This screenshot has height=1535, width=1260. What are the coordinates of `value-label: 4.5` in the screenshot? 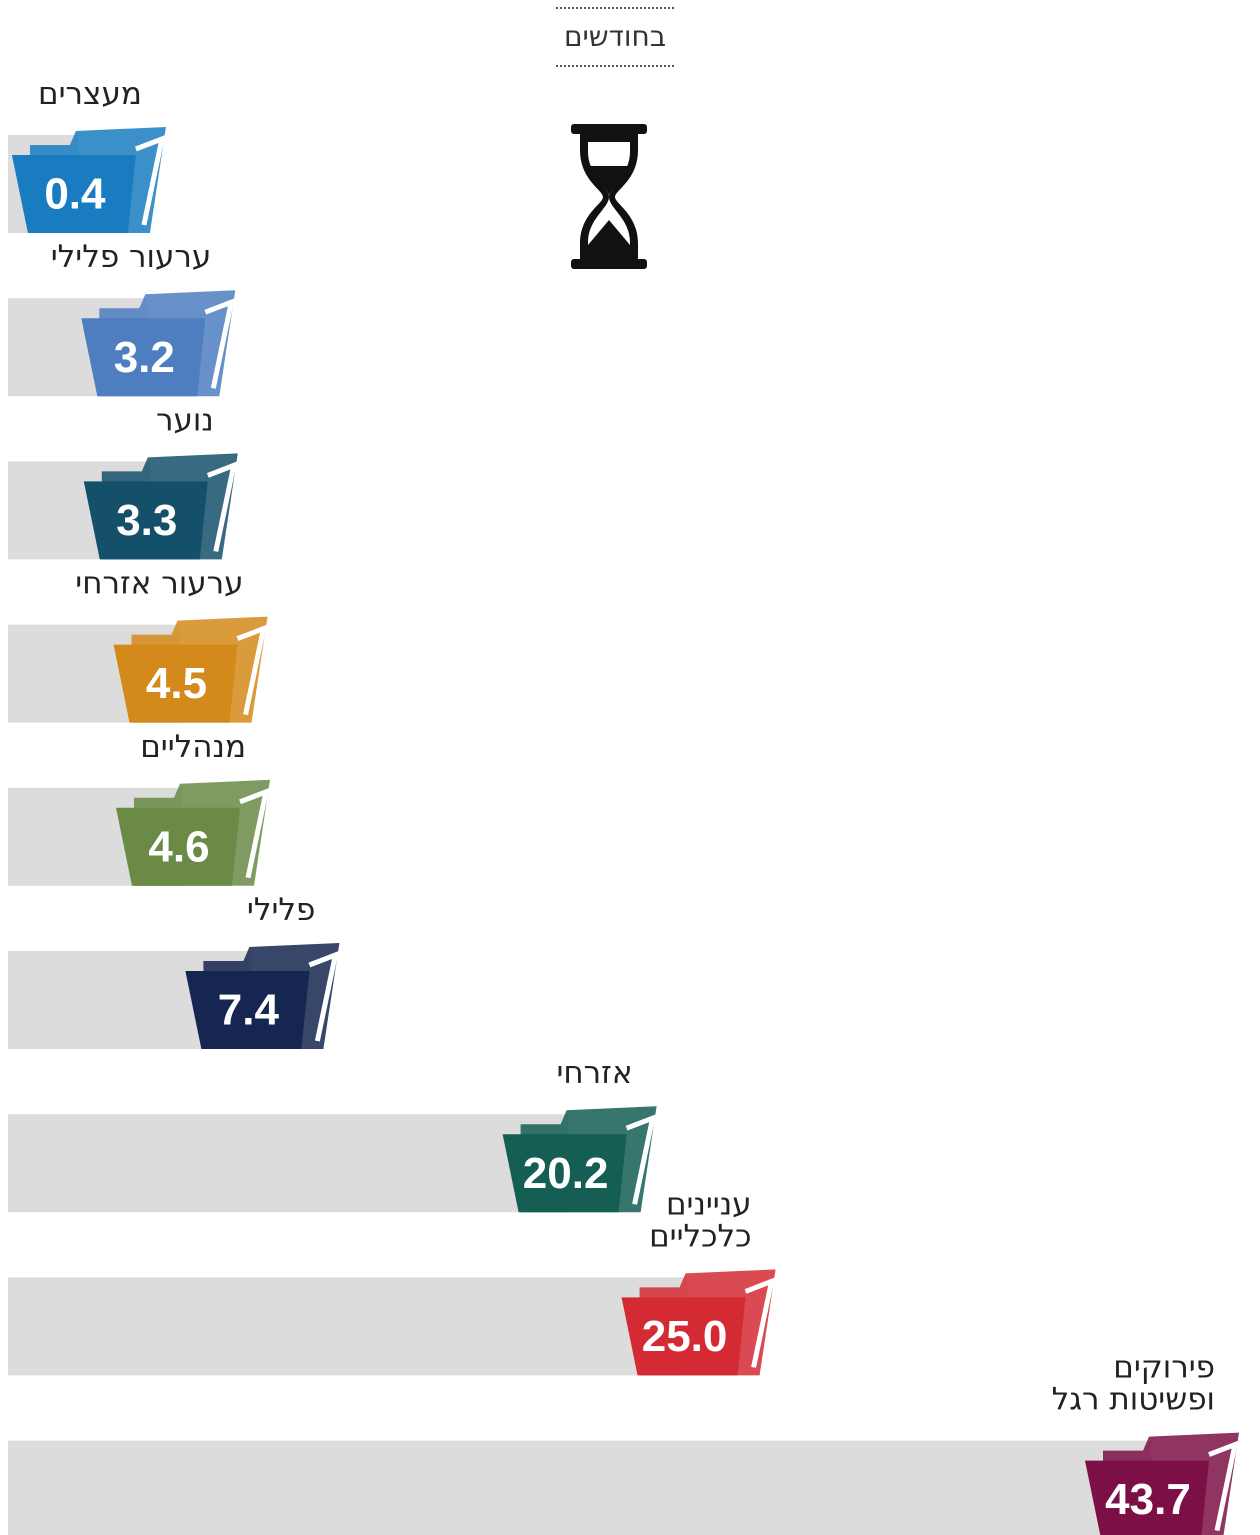 It's located at (176, 683).